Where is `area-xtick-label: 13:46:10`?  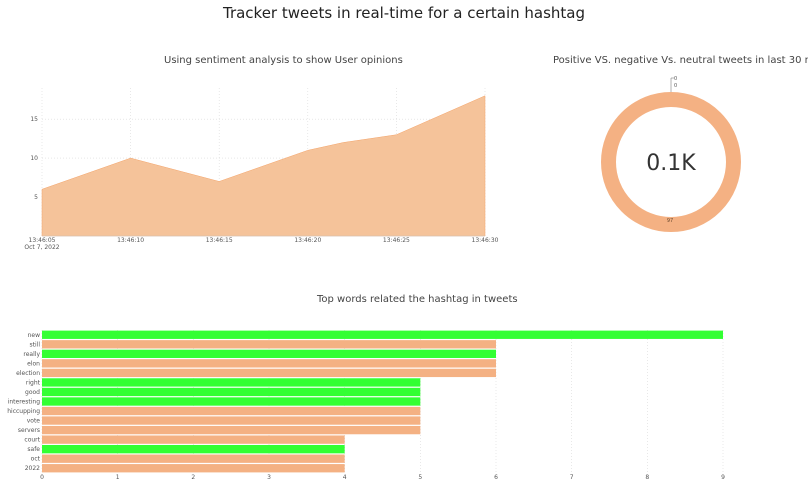
area-xtick-label: 13:46:10 is located at coordinates (130, 240).